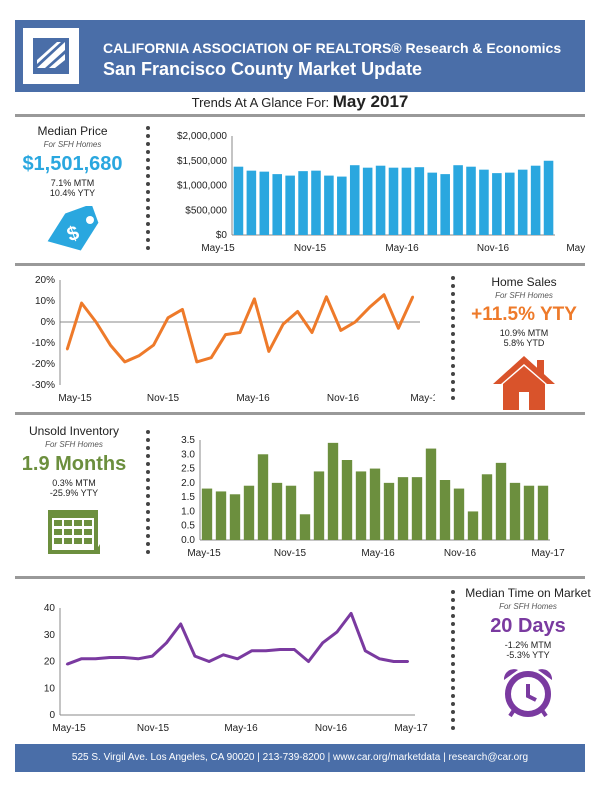 The image size is (600, 800). Describe the element at coordinates (188, 454) in the screenshot. I see `y-tick-label: 3.0` at that location.